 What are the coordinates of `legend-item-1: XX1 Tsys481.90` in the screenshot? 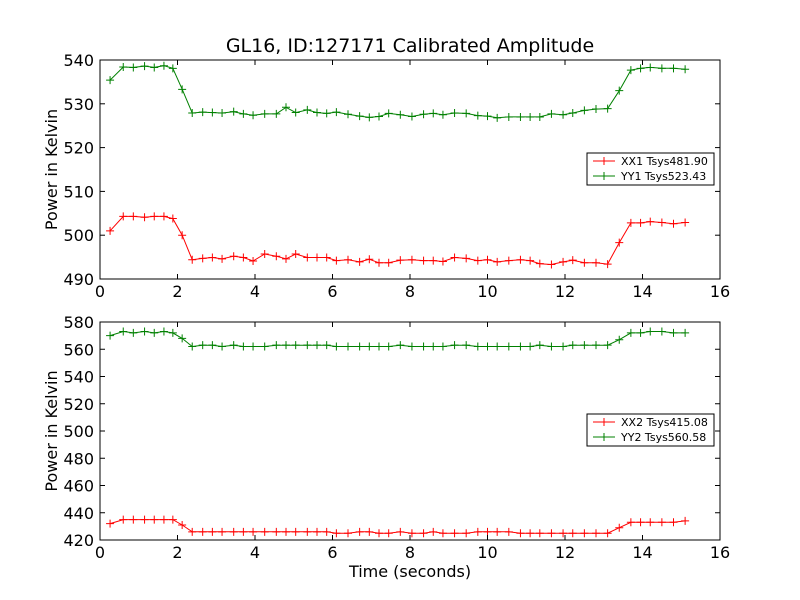 It's located at (650, 161).